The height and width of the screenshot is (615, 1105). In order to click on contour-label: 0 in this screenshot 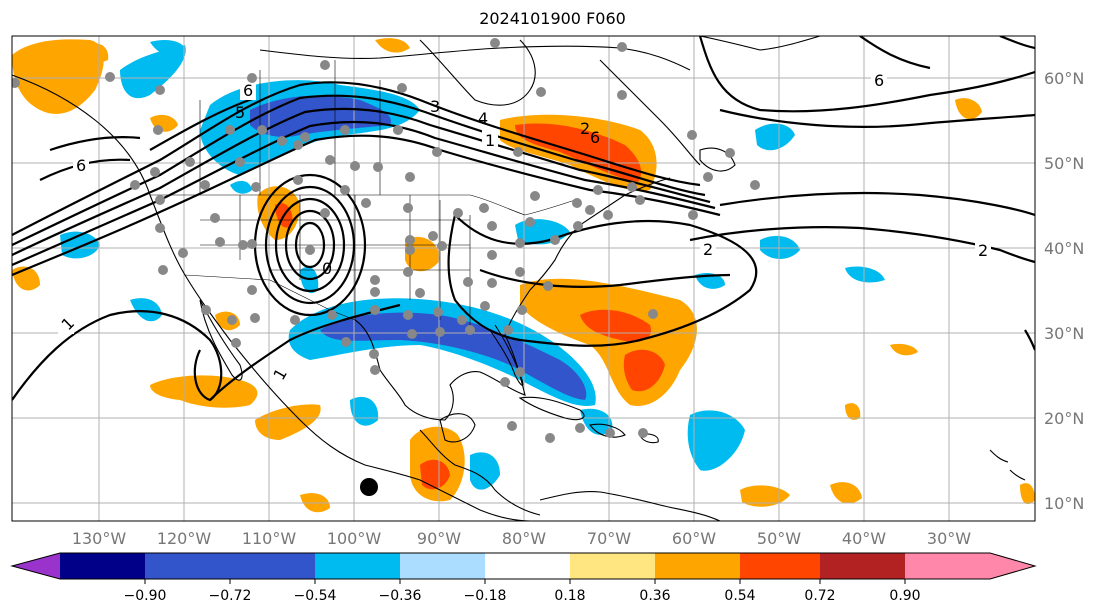, I will do `click(327, 268)`.